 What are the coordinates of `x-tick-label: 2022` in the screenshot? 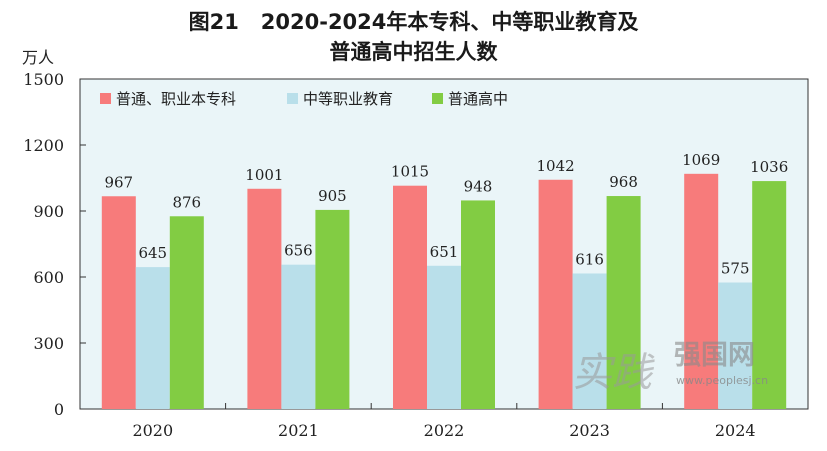 It's located at (444, 430).